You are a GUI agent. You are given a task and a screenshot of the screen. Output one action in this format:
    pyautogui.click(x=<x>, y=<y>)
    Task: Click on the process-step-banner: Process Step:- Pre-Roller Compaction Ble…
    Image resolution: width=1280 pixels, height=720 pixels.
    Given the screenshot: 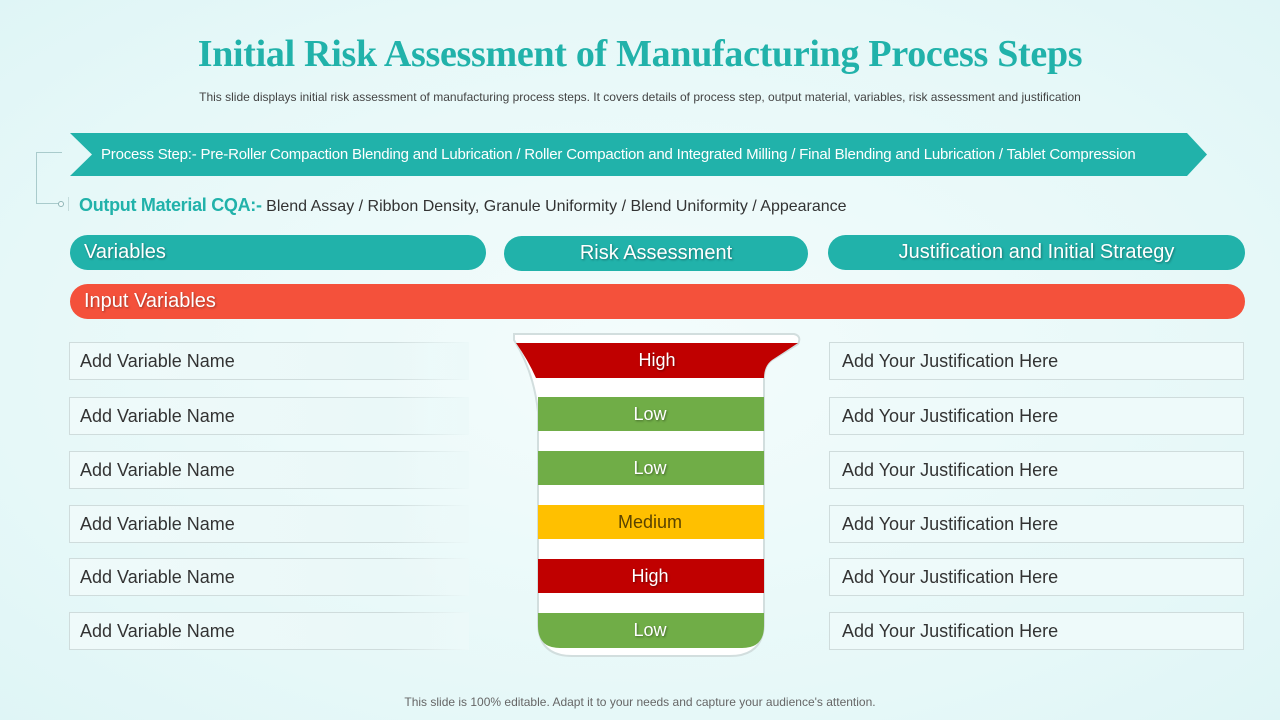 What is the action you would take?
    pyautogui.click(x=638, y=154)
    